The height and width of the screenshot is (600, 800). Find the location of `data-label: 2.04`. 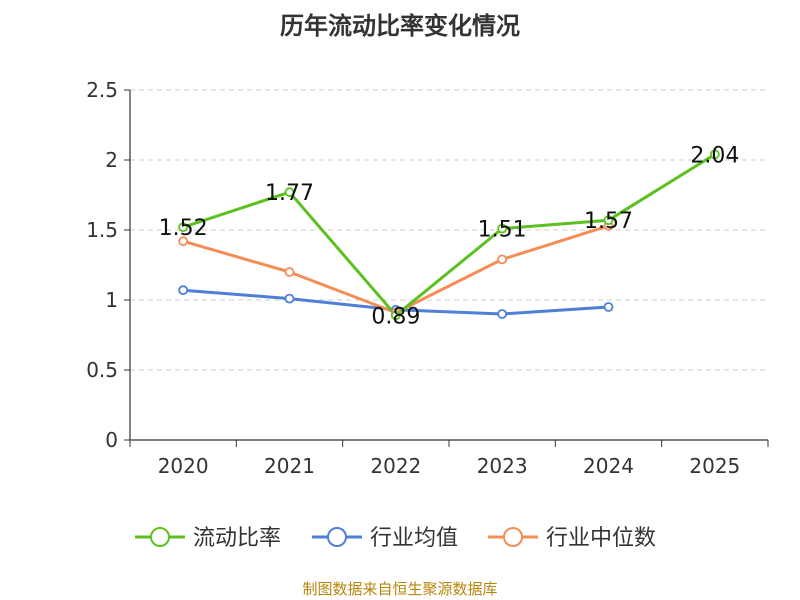

data-label: 2.04 is located at coordinates (714, 155).